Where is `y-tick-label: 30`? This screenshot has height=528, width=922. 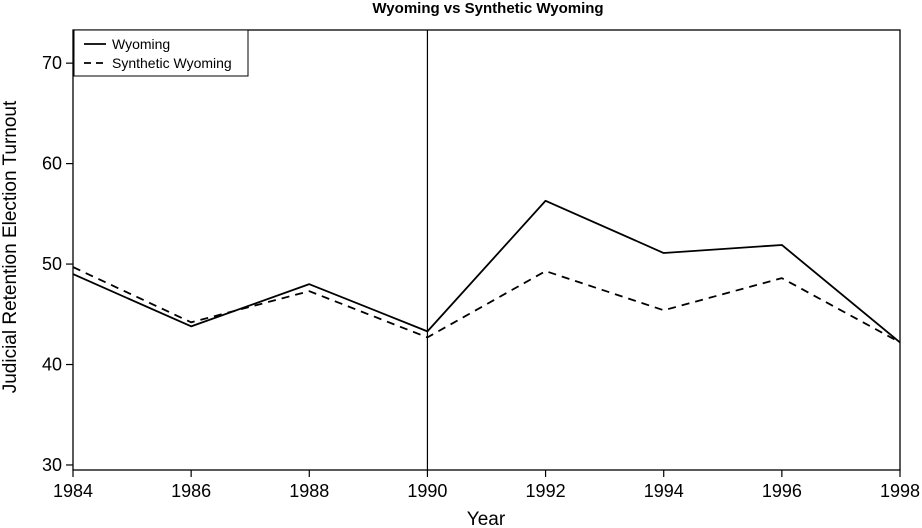
y-tick-label: 30 is located at coordinates (52, 465).